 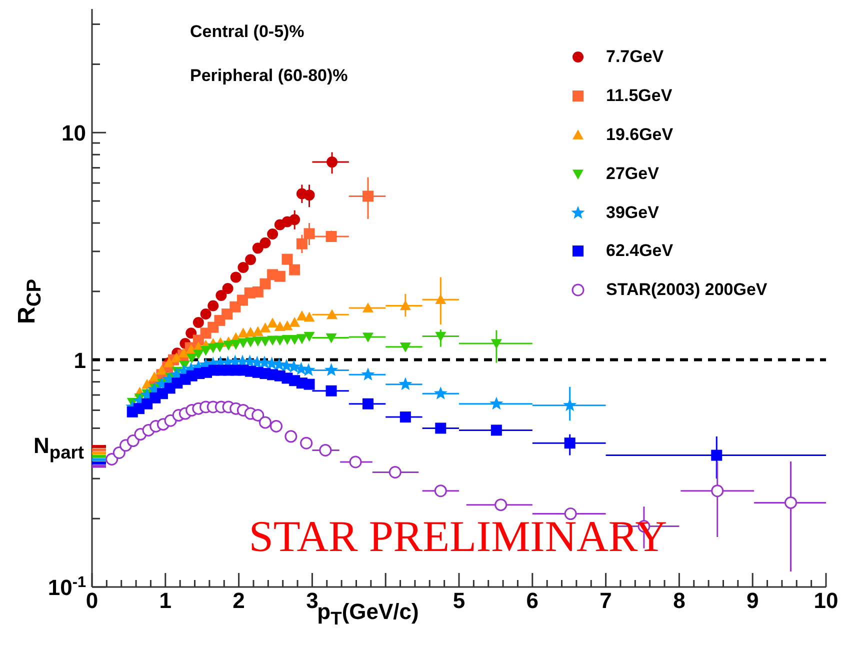 What do you see at coordinates (640, 251) in the screenshot?
I see `legend-label: 62.4GeV` at bounding box center [640, 251].